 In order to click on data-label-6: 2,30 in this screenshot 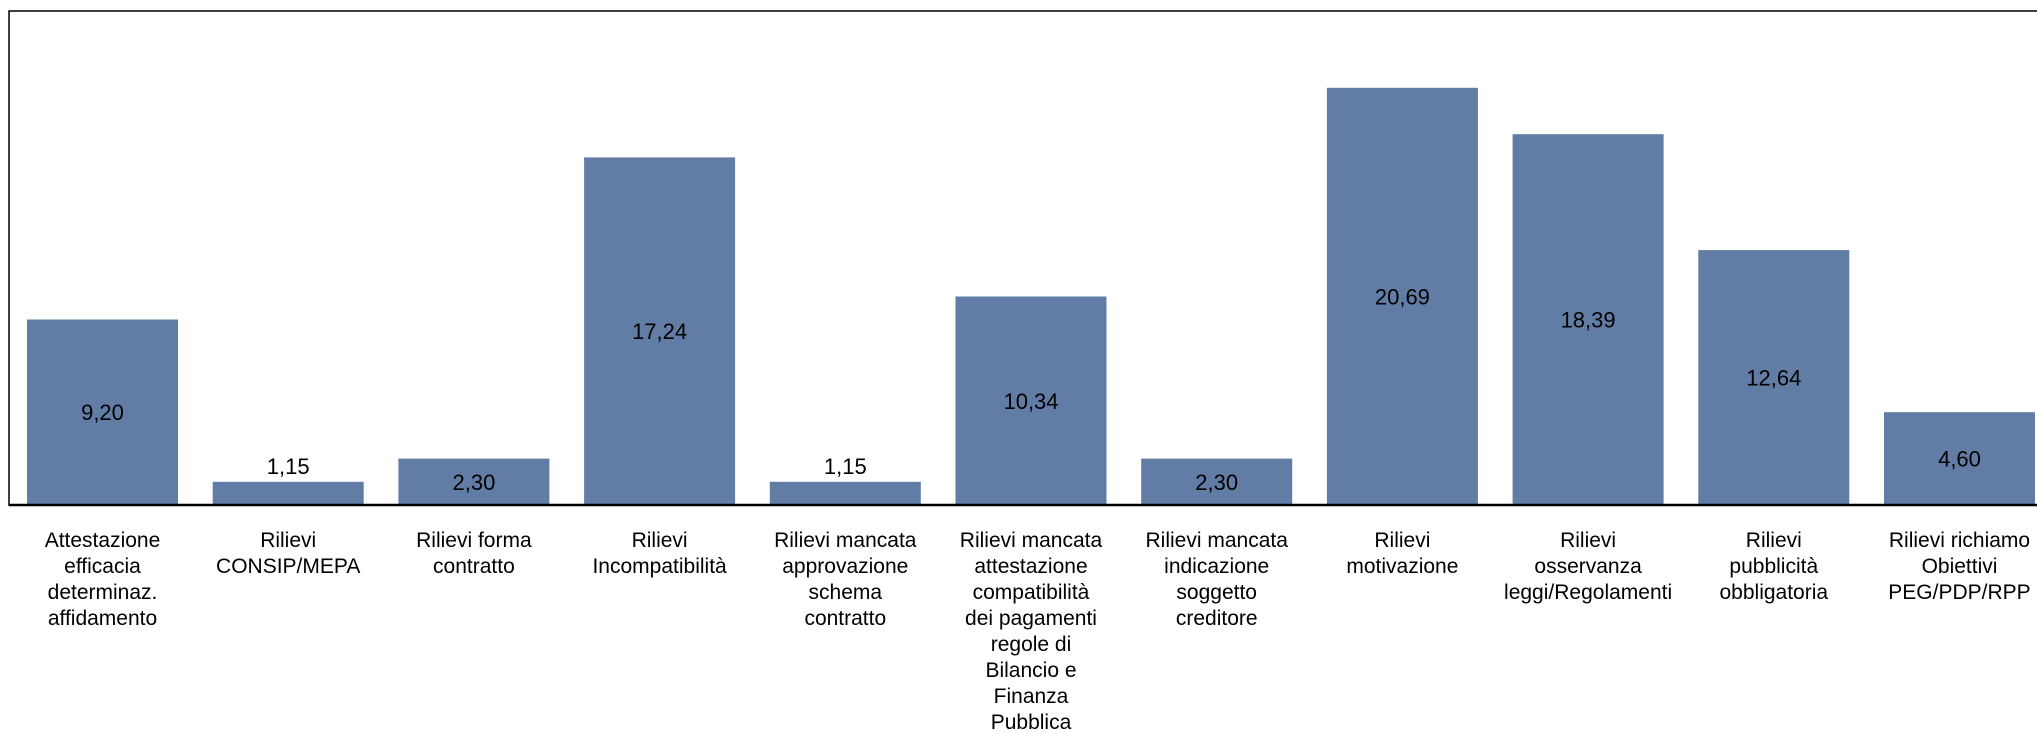, I will do `click(1216, 482)`.